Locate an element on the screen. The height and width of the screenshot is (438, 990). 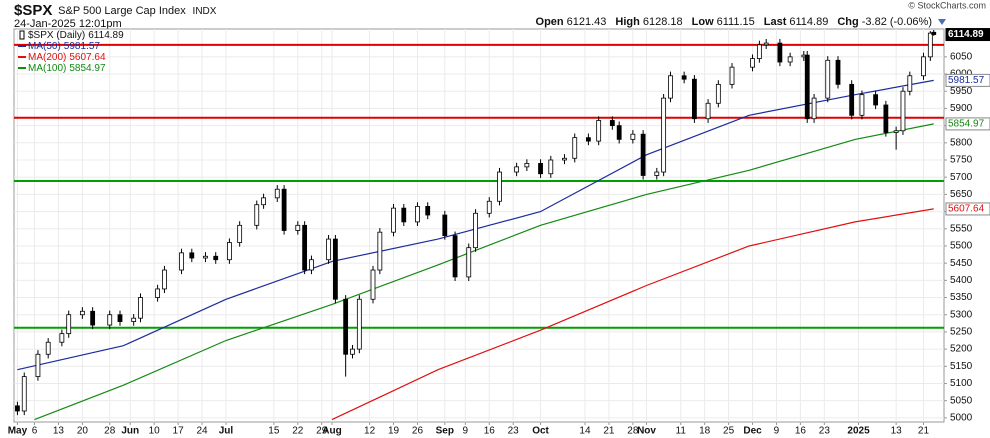
y-tick-label: 5400 is located at coordinates (961, 280).